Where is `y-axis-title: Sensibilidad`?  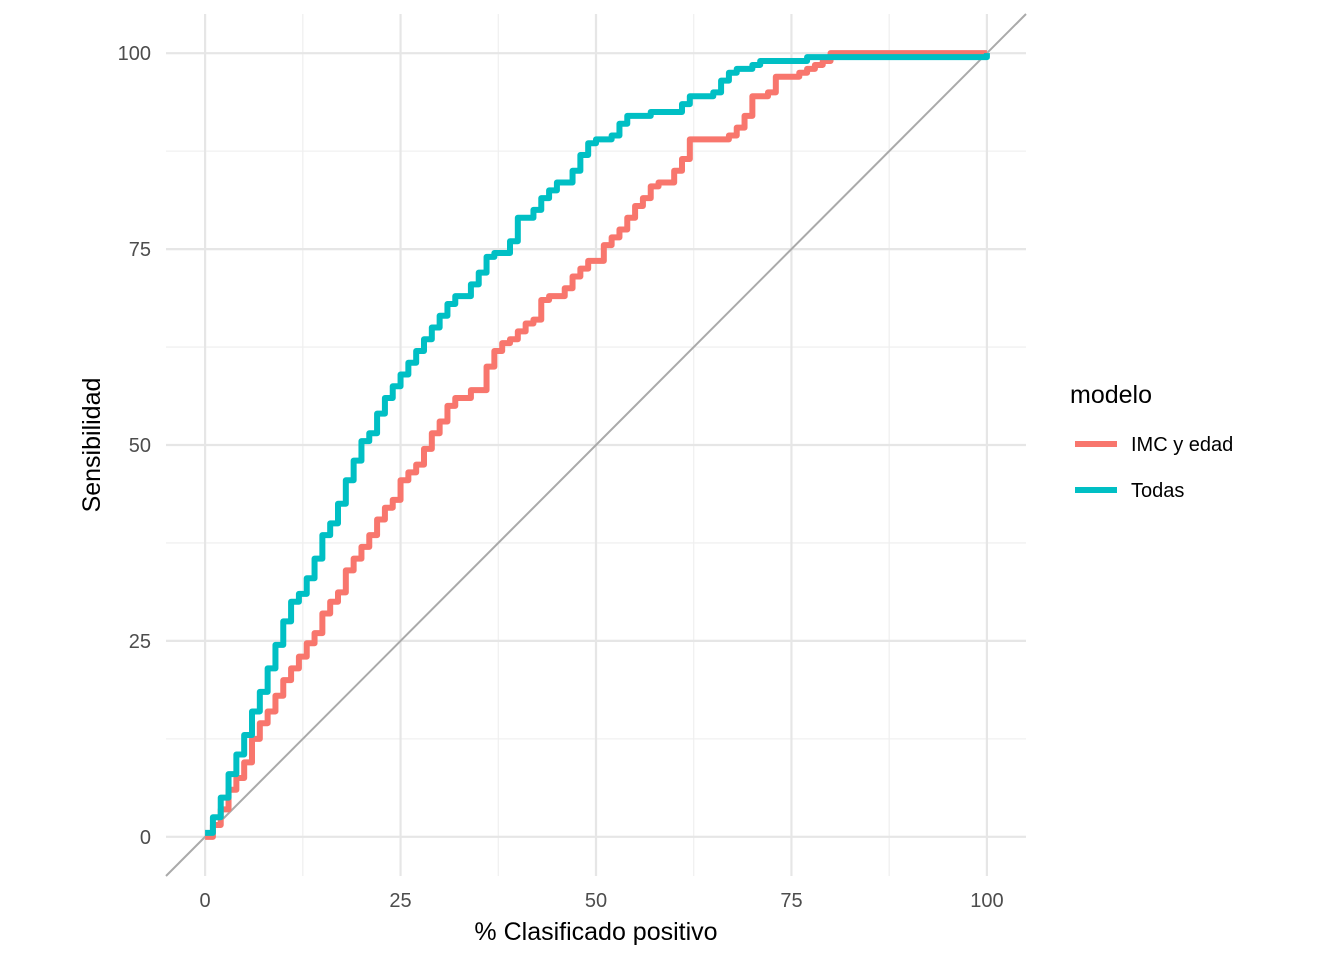 y-axis-title: Sensibilidad is located at coordinates (92, 445).